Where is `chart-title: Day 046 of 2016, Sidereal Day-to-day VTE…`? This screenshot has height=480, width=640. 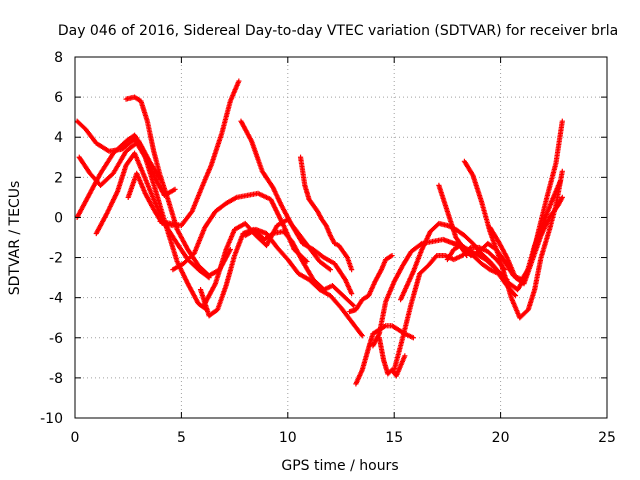
chart-title: Day 046 of 2016, Sidereal Day-to-day VTE… is located at coordinates (338, 31).